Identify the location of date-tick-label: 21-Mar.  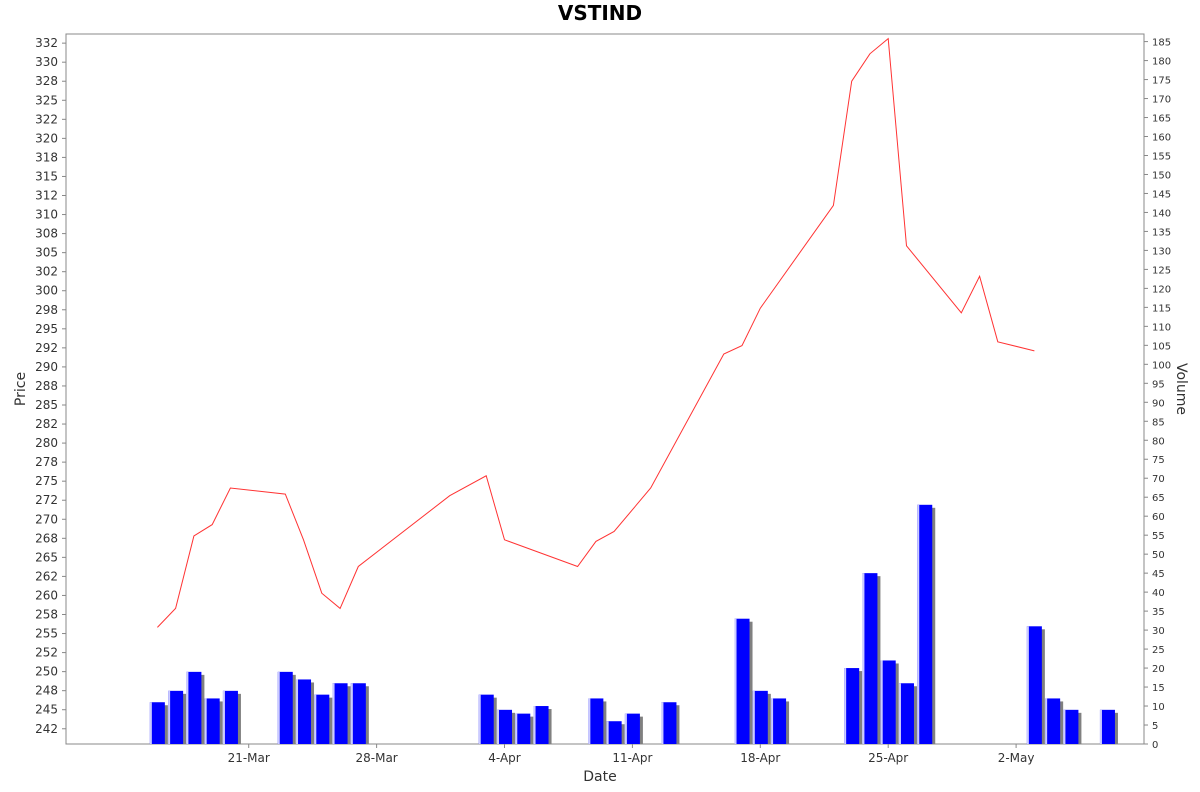
(249, 758).